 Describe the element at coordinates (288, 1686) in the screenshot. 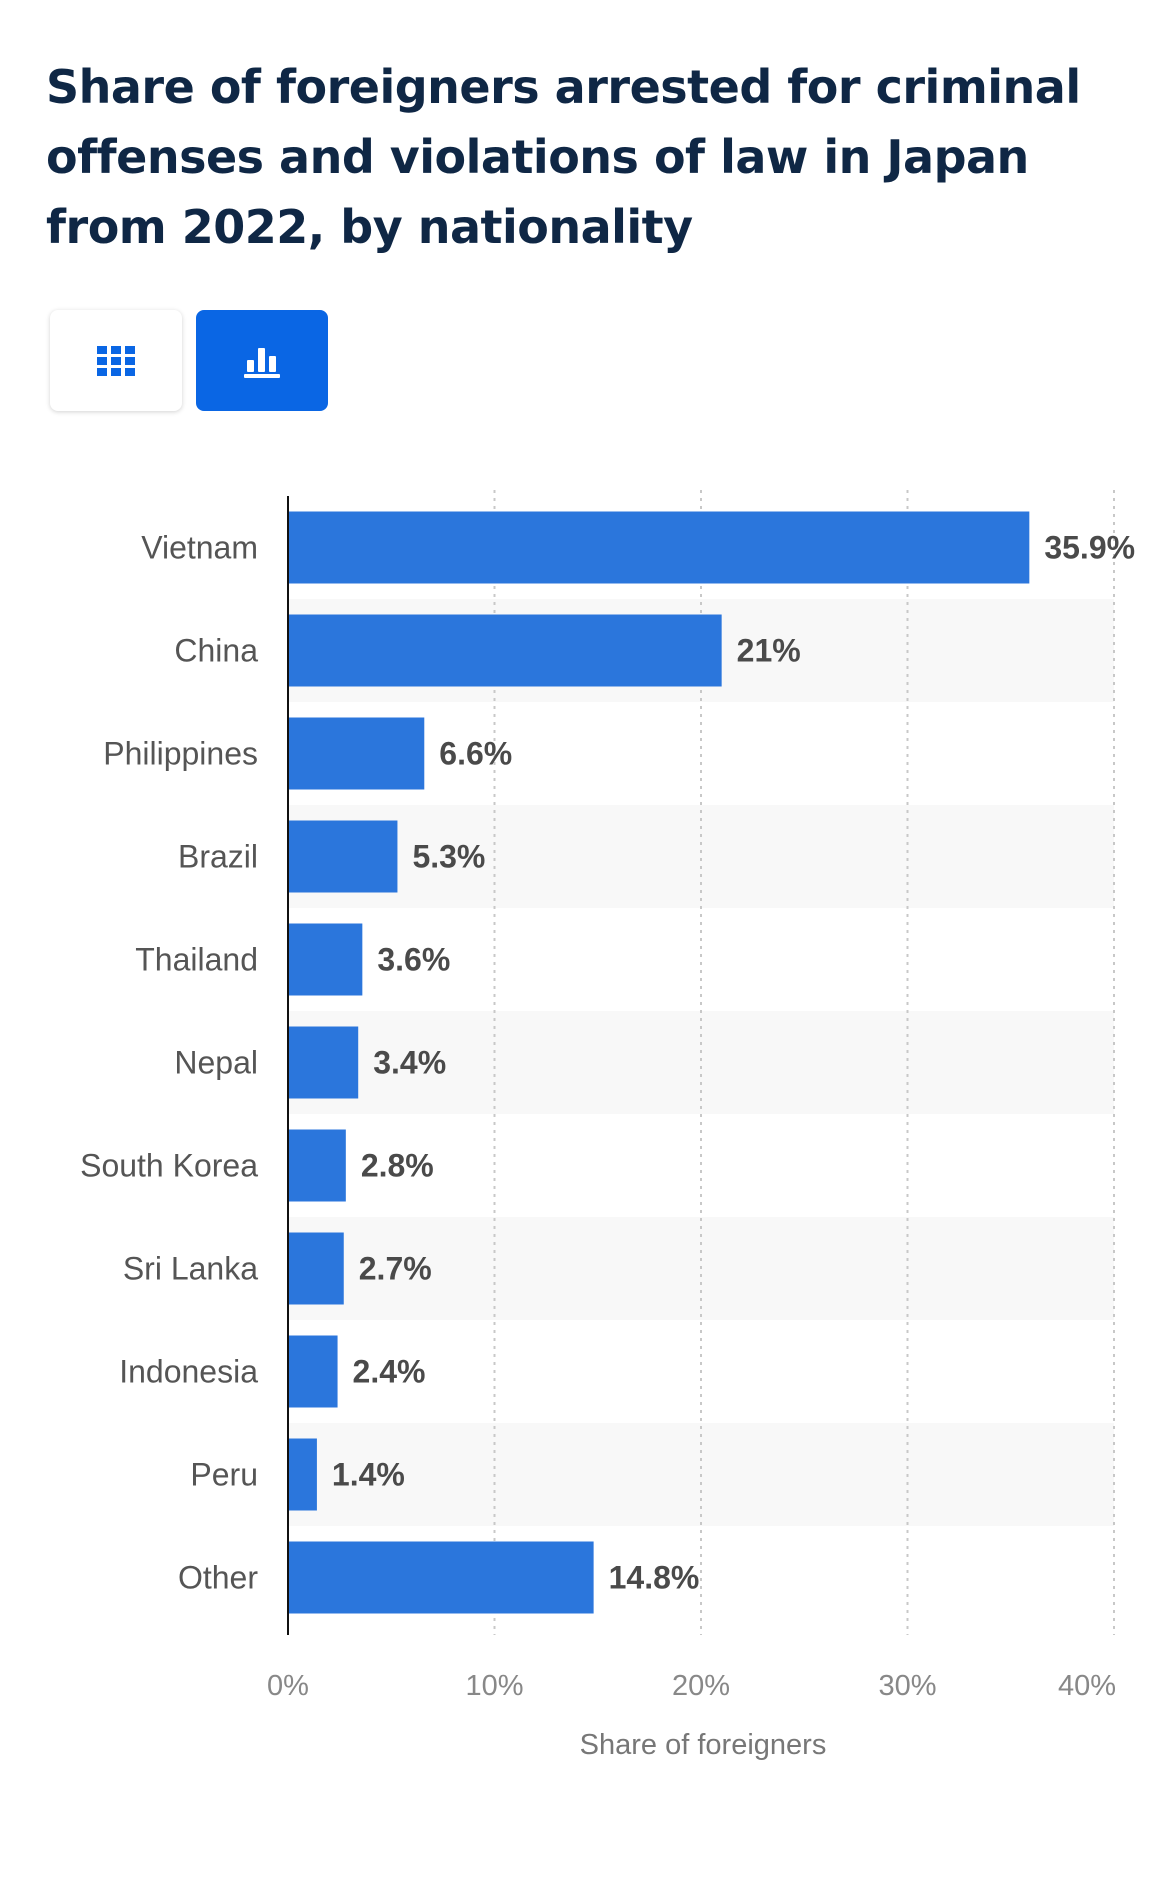

I see `x-tick-label: 0%` at that location.